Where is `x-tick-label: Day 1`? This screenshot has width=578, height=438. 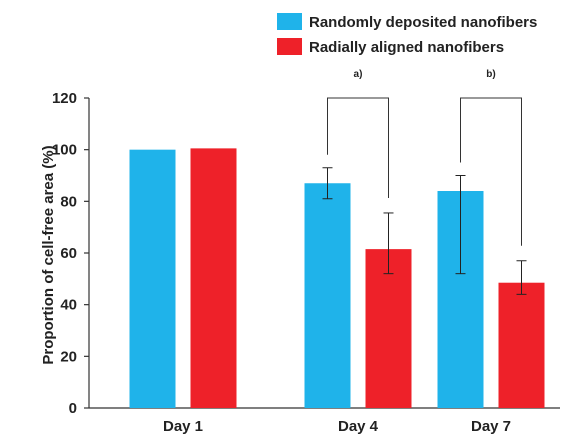
x-tick-label: Day 1 is located at coordinates (183, 426).